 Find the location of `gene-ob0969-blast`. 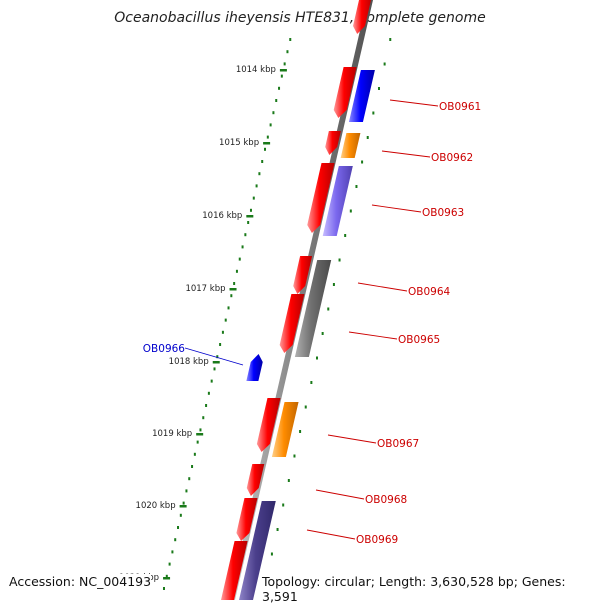

gene-ob0969-blast is located at coordinates (257, 550).